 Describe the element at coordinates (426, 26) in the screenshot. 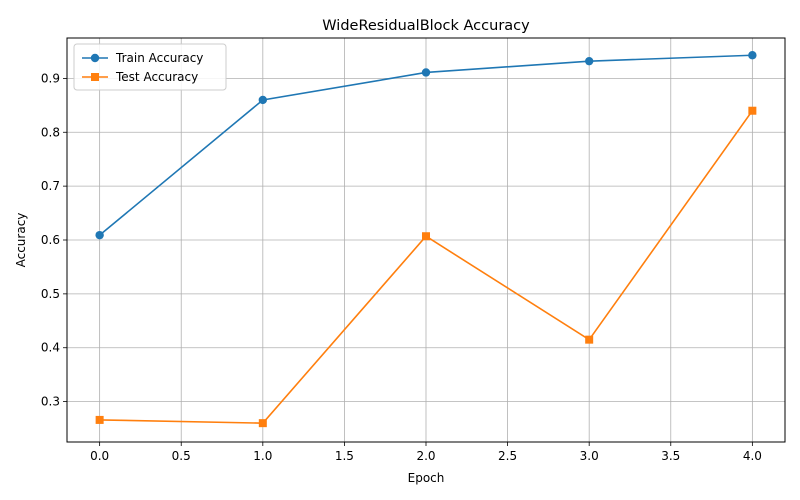

I see `chart-title: WideResidualBlock Accuracy` at that location.